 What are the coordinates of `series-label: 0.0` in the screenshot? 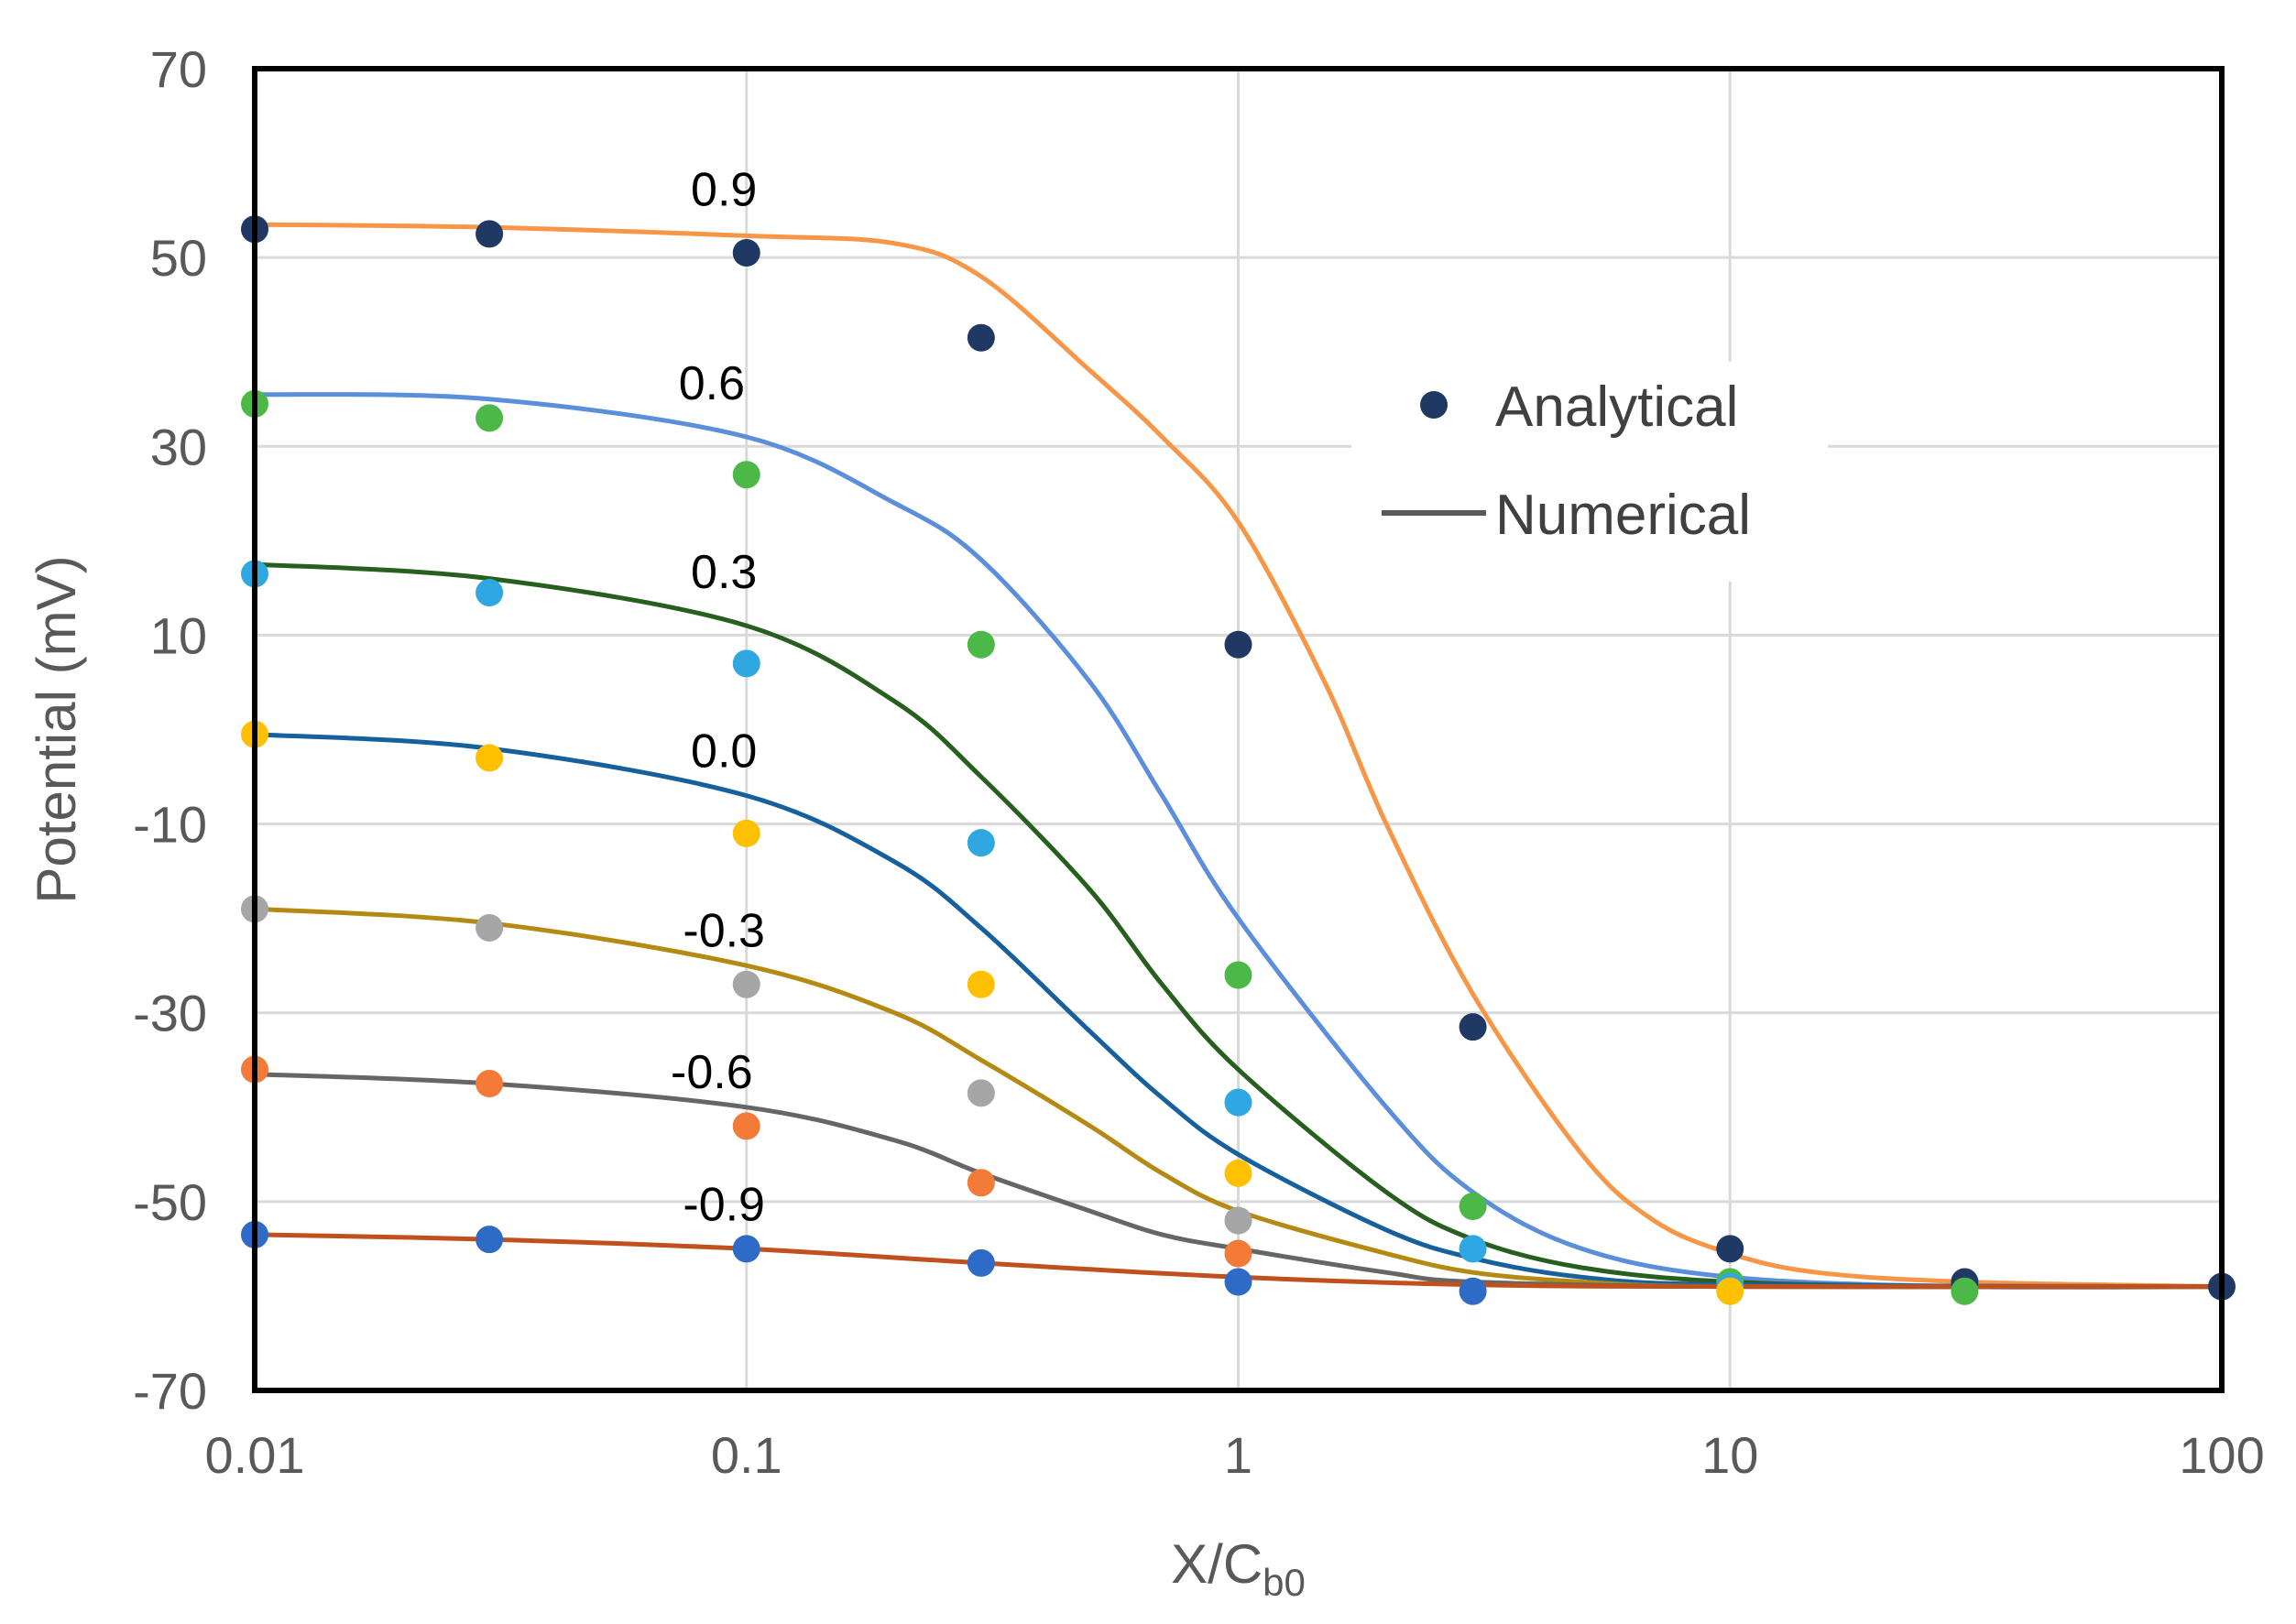 It's located at (724, 752).